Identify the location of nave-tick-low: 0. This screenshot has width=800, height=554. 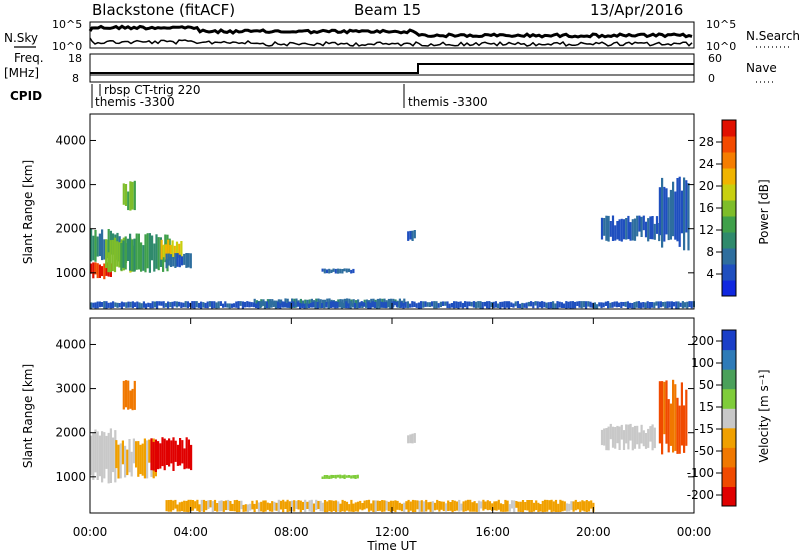
(711, 78).